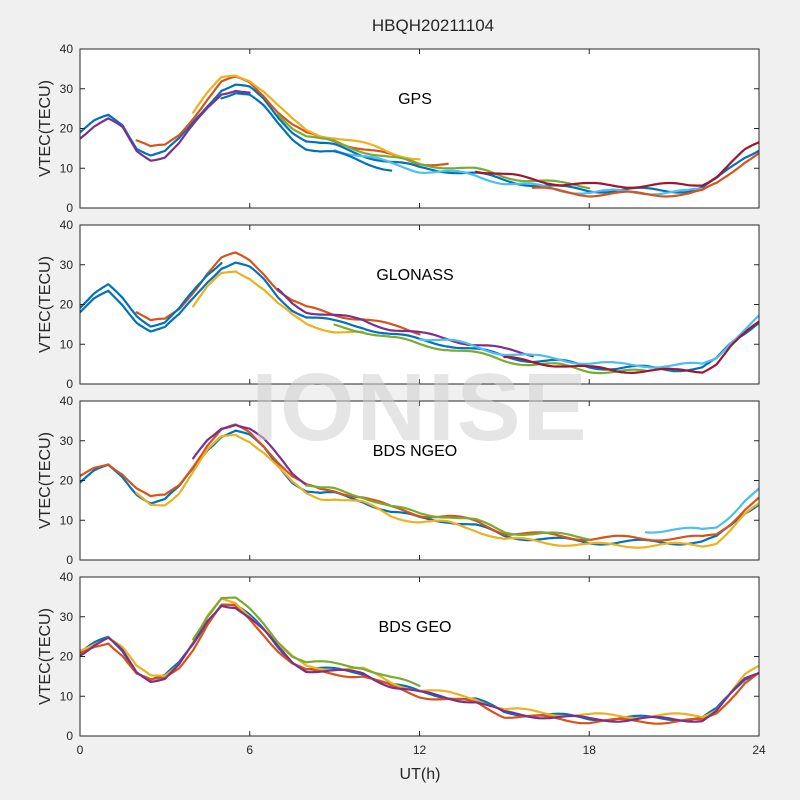  I want to click on panel-label: GLONASS, so click(414, 275).